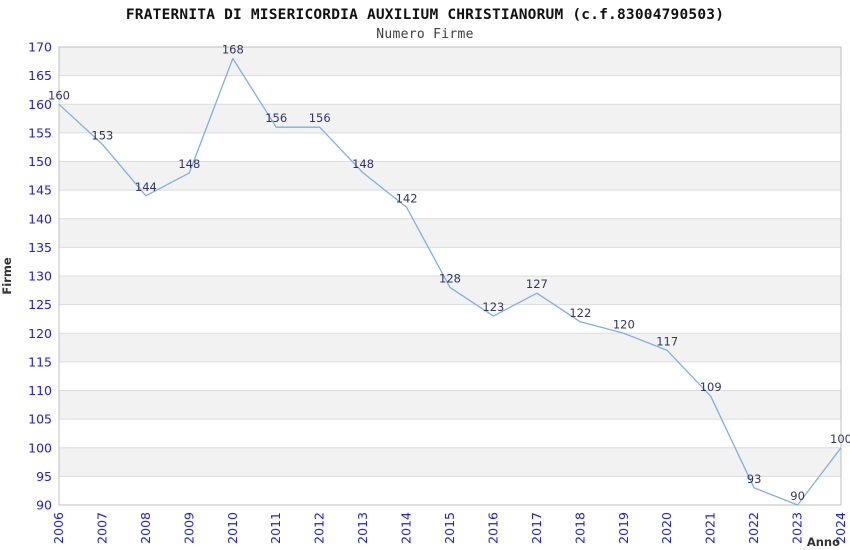  Describe the element at coordinates (188, 528) in the screenshot. I see `x-tick-label: 2009` at that location.